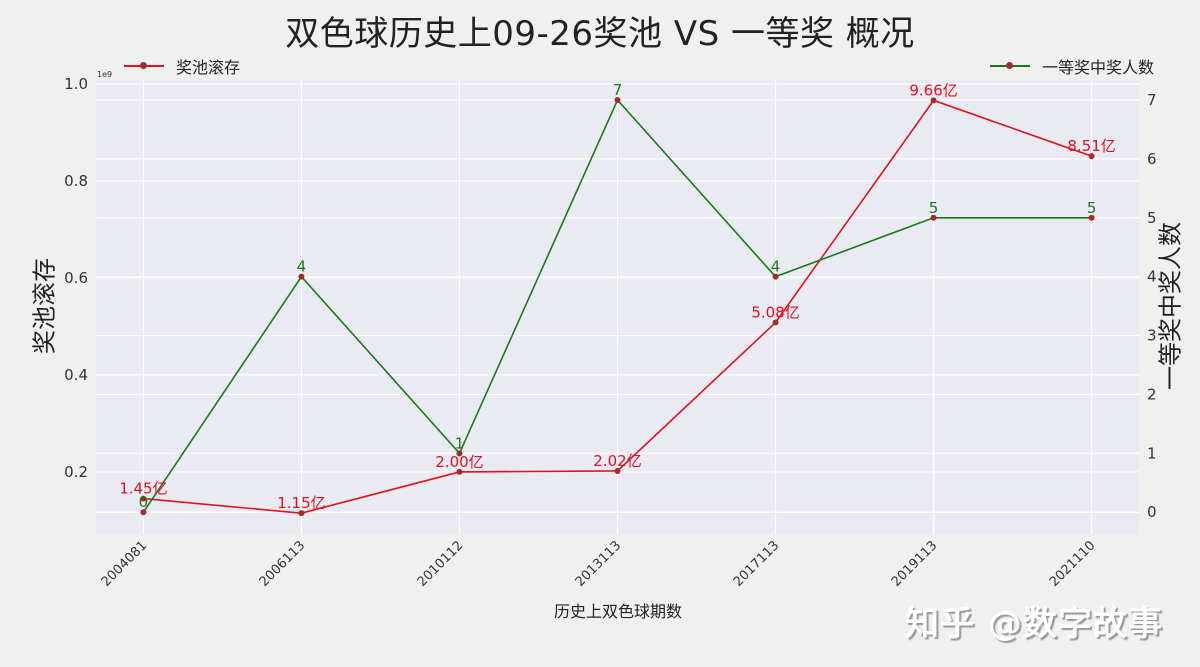 The height and width of the screenshot is (667, 1200). What do you see at coordinates (76, 375) in the screenshot?
I see `y-left-tick-label: 0.4` at bounding box center [76, 375].